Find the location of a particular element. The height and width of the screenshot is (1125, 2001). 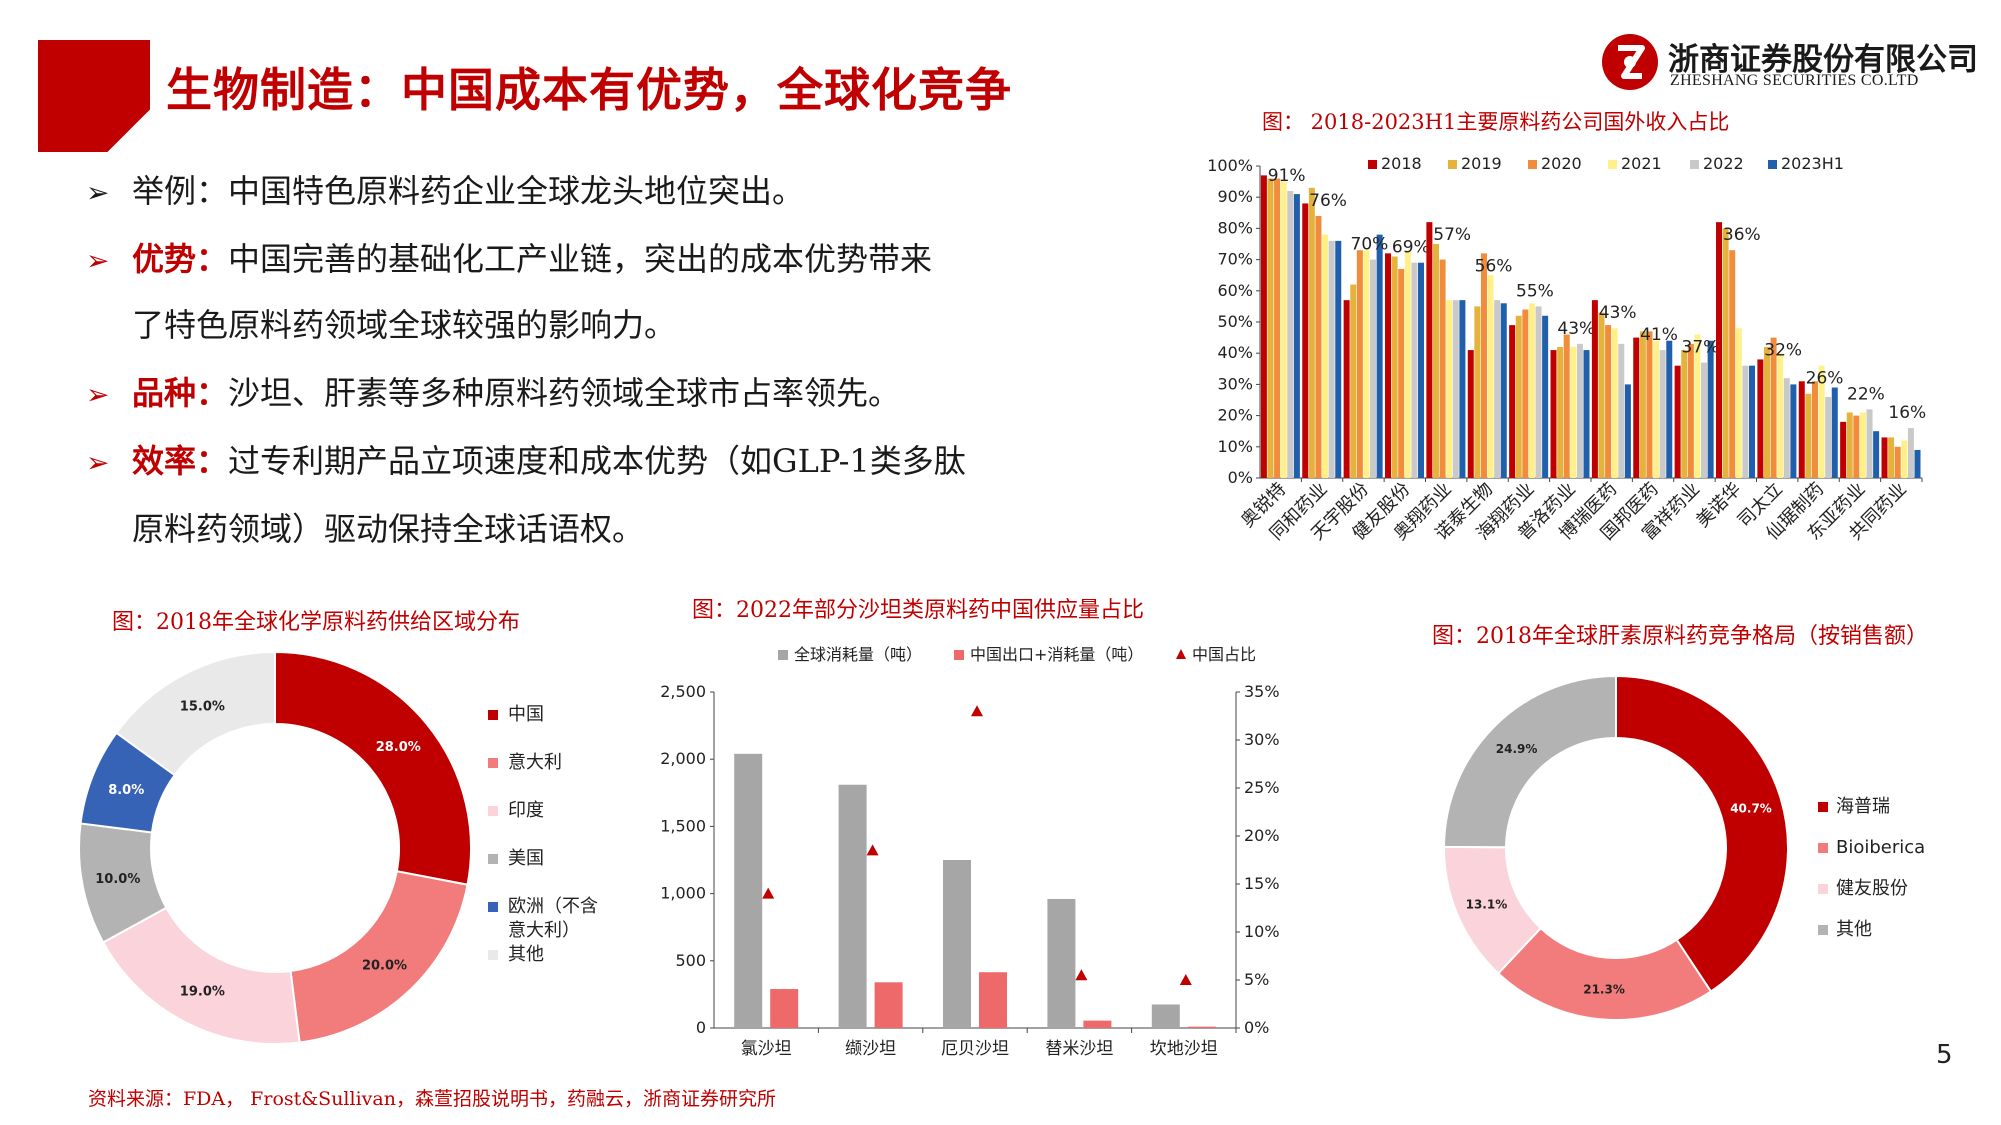

bar-2022-诺泰生物 is located at coordinates (1497, 389).